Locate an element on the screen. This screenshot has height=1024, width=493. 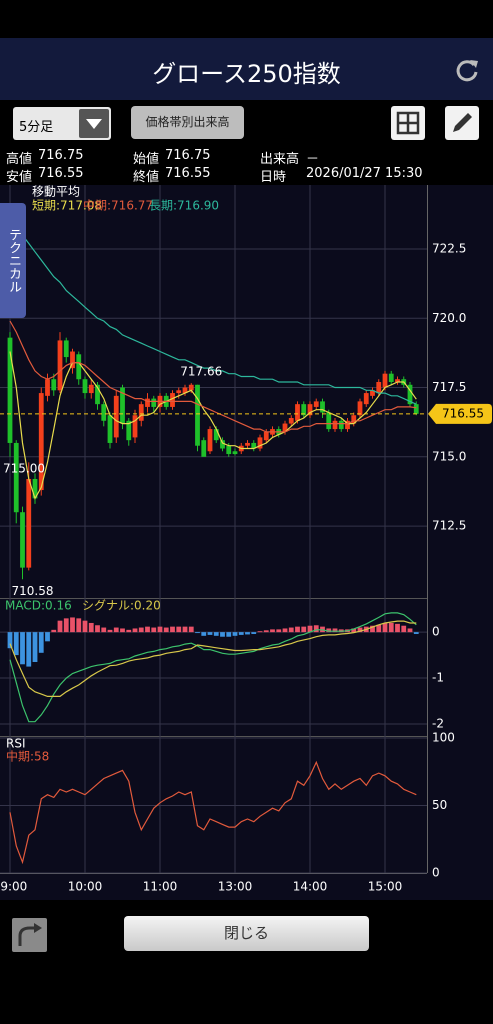
panel-title: RSI is located at coordinates (16, 744).